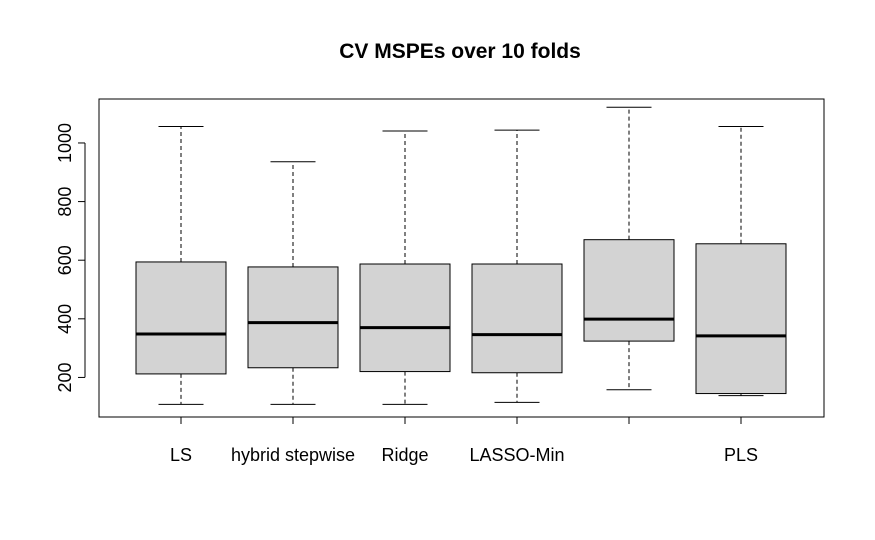  Describe the element at coordinates (293, 455) in the screenshot. I see `x-tick-label: hybrid stepwise` at that location.